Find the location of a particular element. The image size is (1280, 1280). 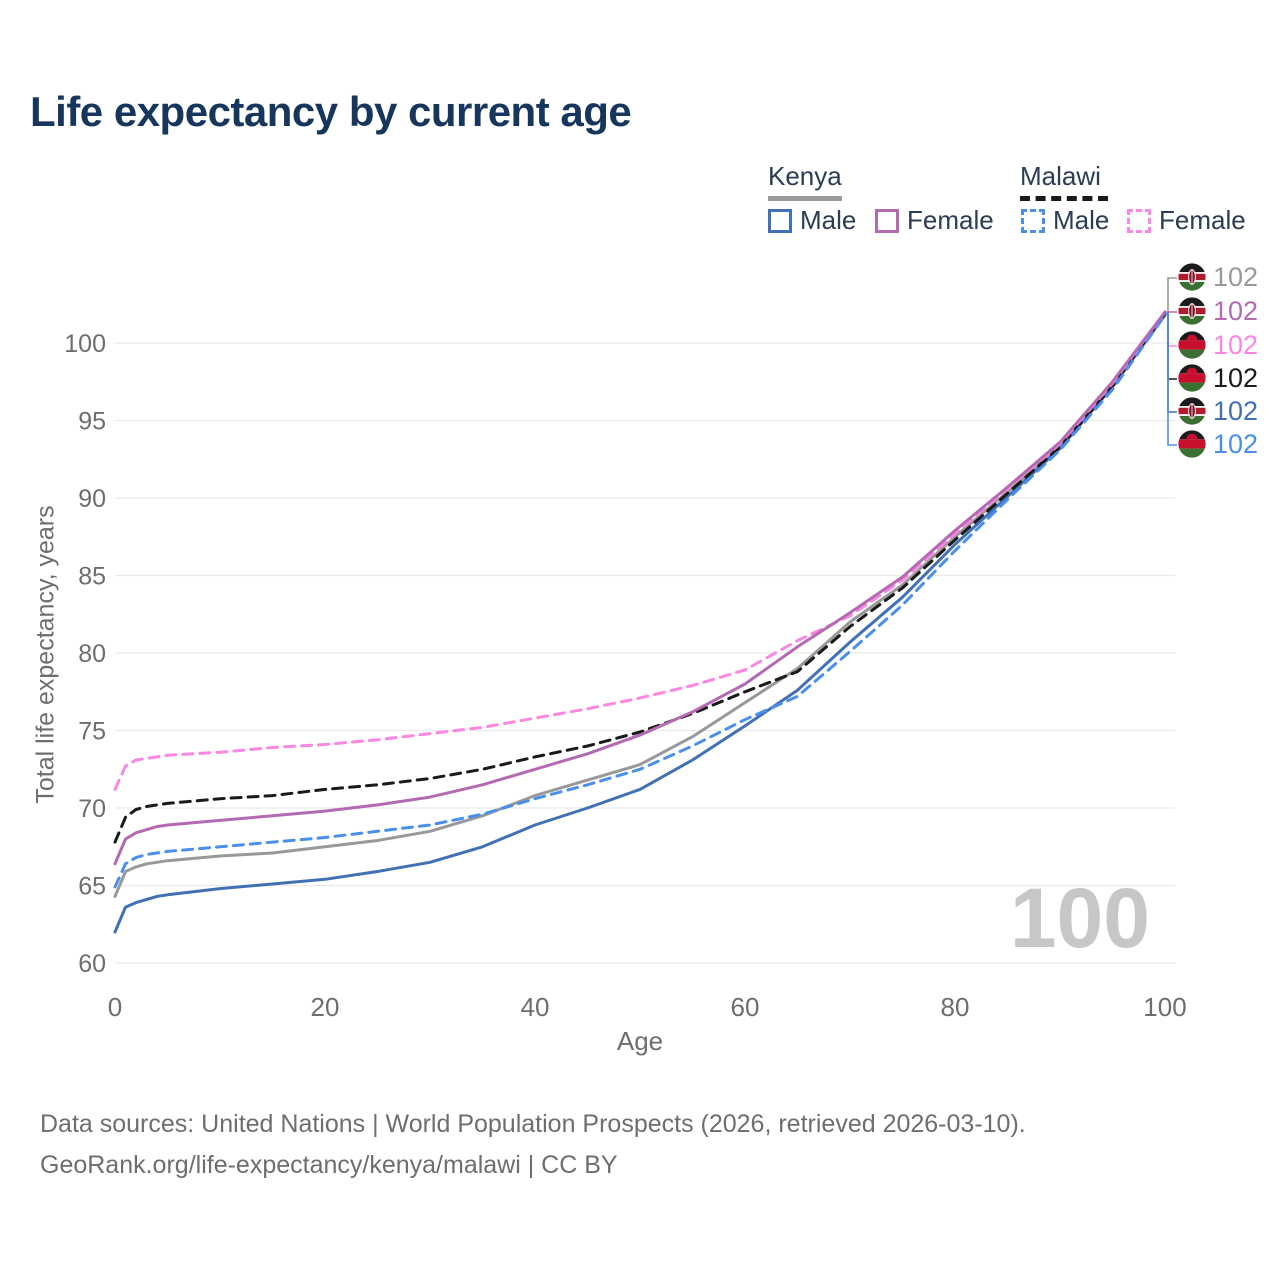

y-tick-85: 85 is located at coordinates (92, 577).